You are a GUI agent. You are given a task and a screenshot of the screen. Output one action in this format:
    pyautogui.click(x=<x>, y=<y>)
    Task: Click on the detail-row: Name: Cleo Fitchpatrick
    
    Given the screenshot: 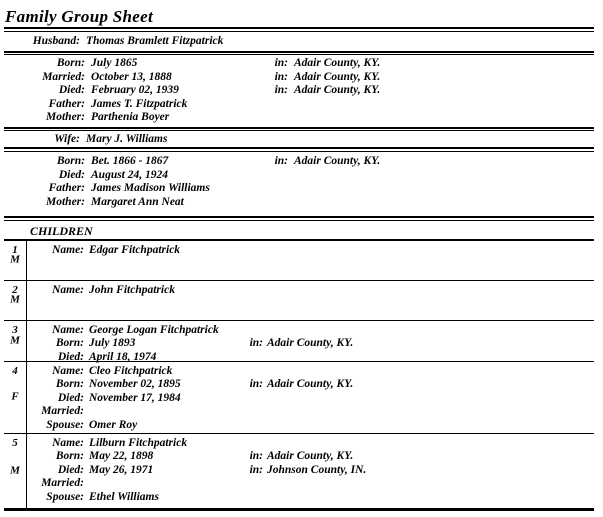 What is the action you would take?
    pyautogui.click(x=310, y=372)
    